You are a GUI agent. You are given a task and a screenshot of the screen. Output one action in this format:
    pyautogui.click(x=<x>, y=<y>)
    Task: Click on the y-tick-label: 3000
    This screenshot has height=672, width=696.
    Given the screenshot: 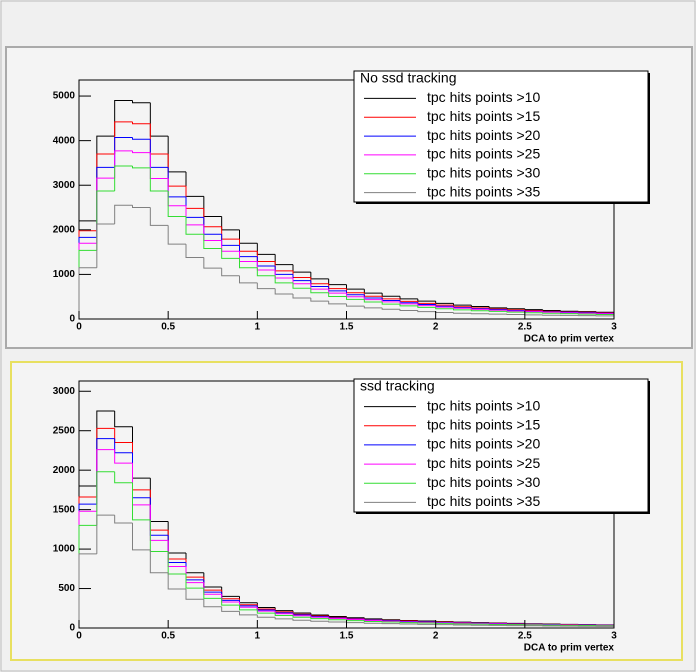 What is the action you would take?
    pyautogui.click(x=64, y=391)
    